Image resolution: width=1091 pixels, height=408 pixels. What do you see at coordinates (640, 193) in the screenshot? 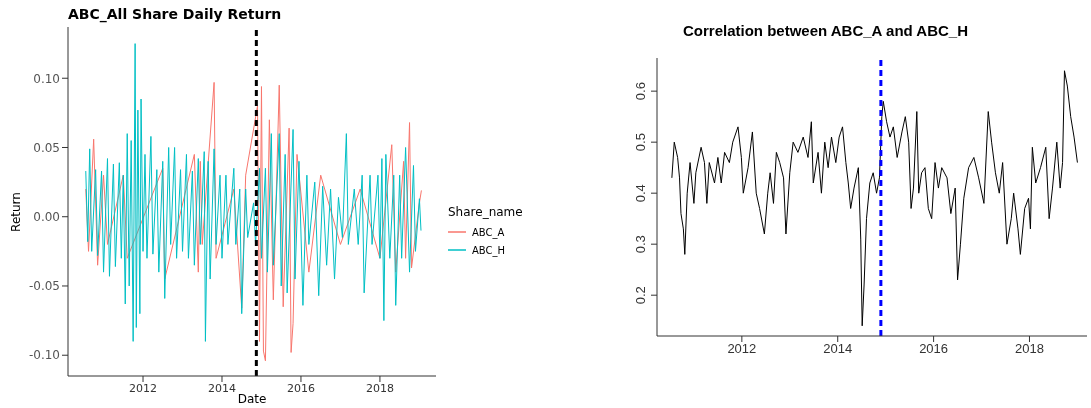
I see `y-tick-label: 0.4` at bounding box center [640, 193].